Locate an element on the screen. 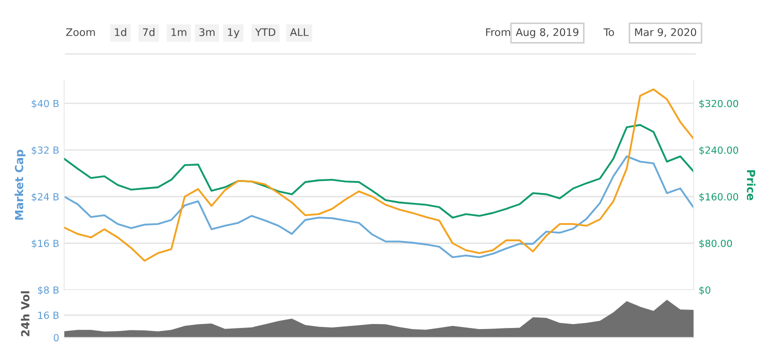  y2-tick-label: $240.00 is located at coordinates (718, 151).